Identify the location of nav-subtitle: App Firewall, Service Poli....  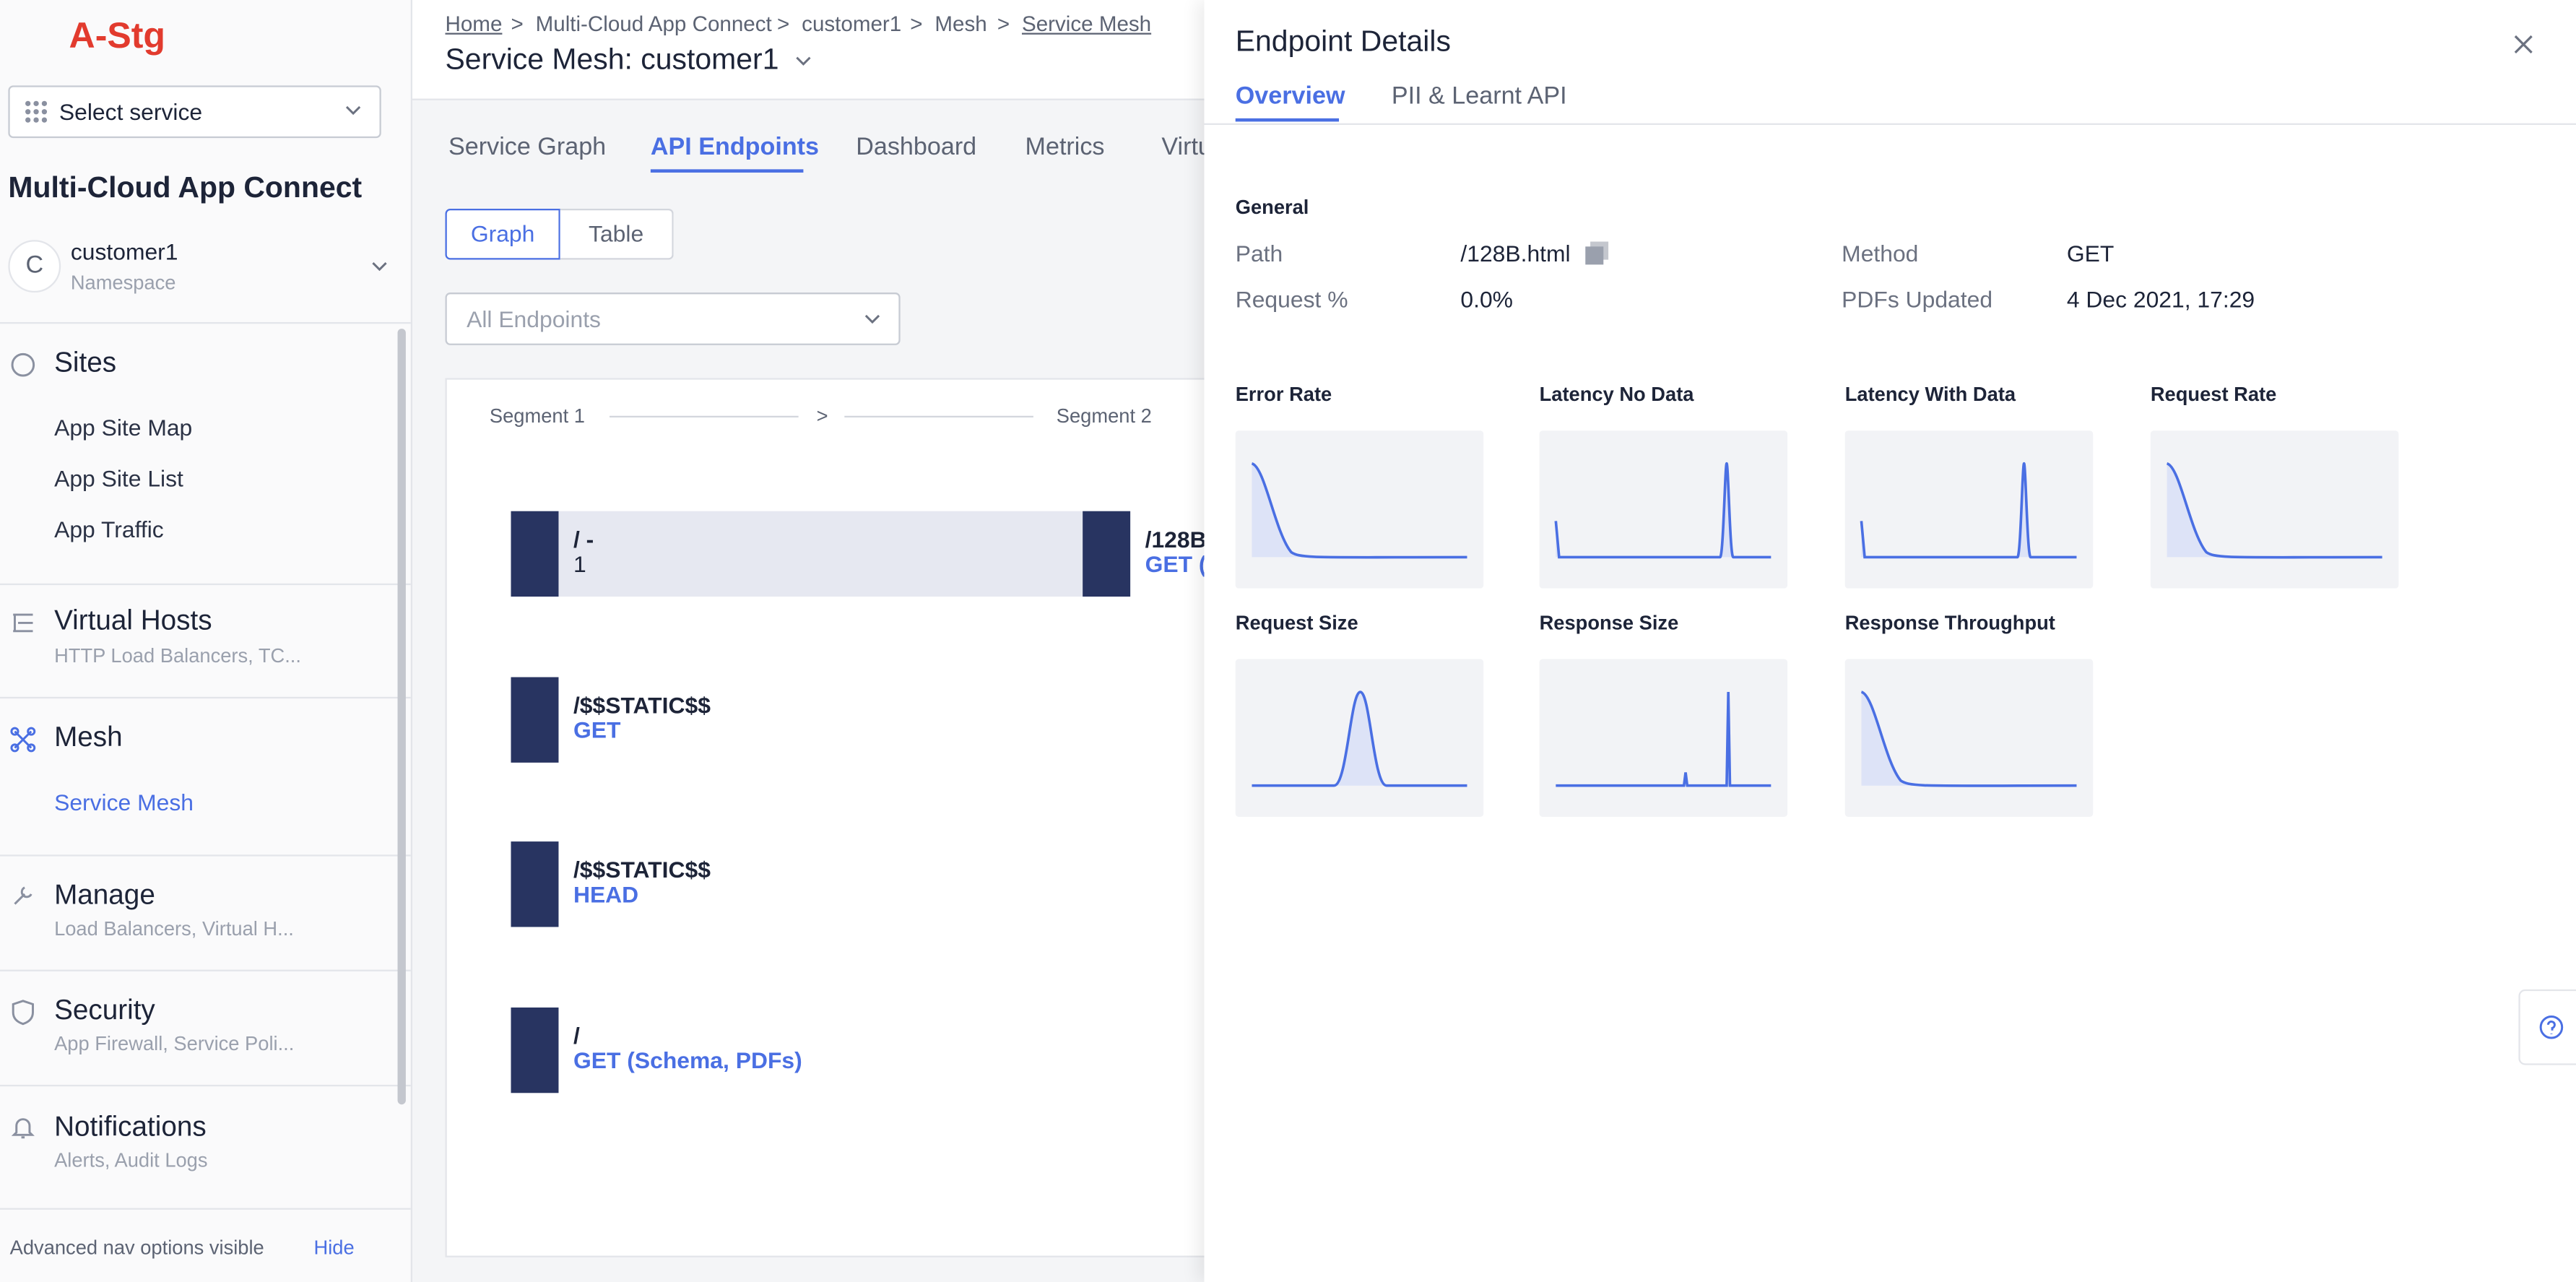
(174, 1043).